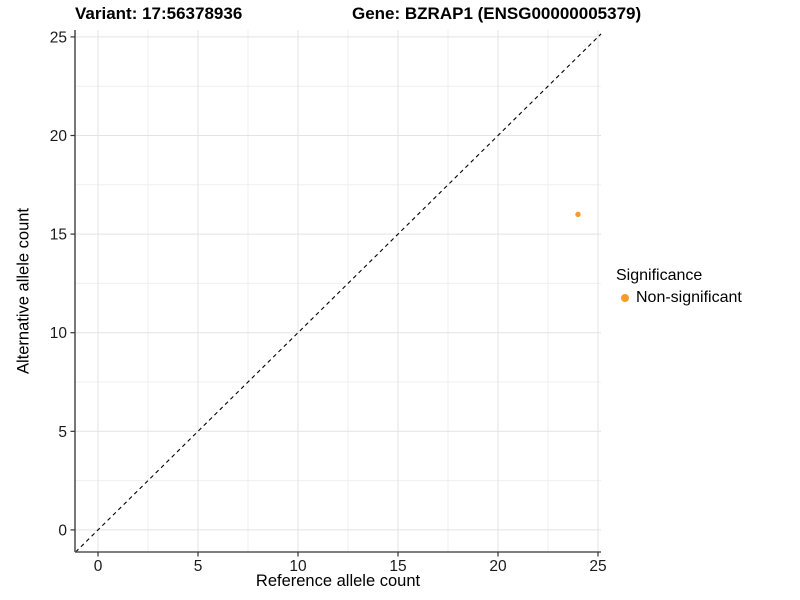  I want to click on x-tick-label: 10, so click(298, 566).